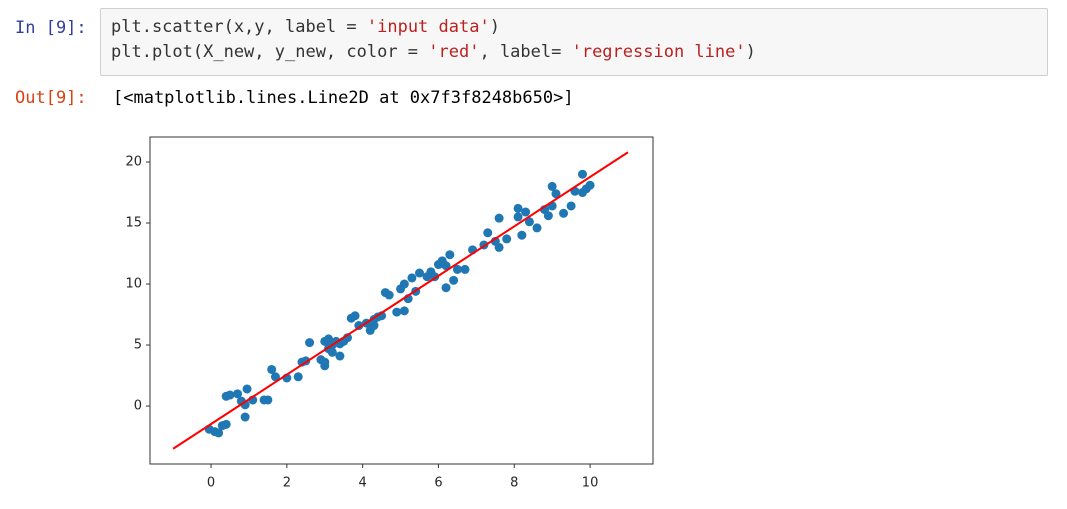  I want to click on code-token: 'regression line', so click(658, 52).